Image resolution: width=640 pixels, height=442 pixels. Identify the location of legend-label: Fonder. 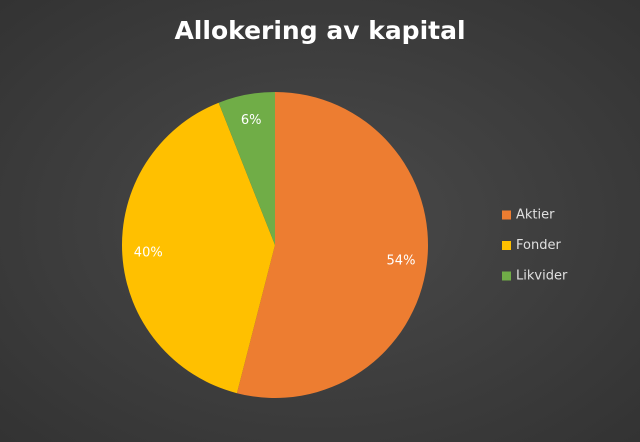
(538, 245).